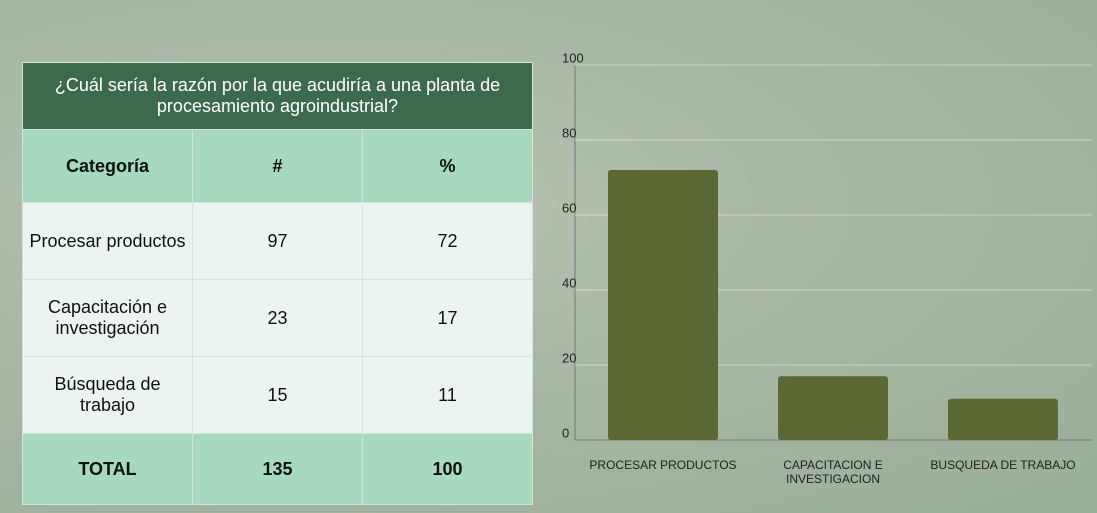 This screenshot has height=513, width=1097. What do you see at coordinates (107, 241) in the screenshot?
I see `cell: Procesar productos` at bounding box center [107, 241].